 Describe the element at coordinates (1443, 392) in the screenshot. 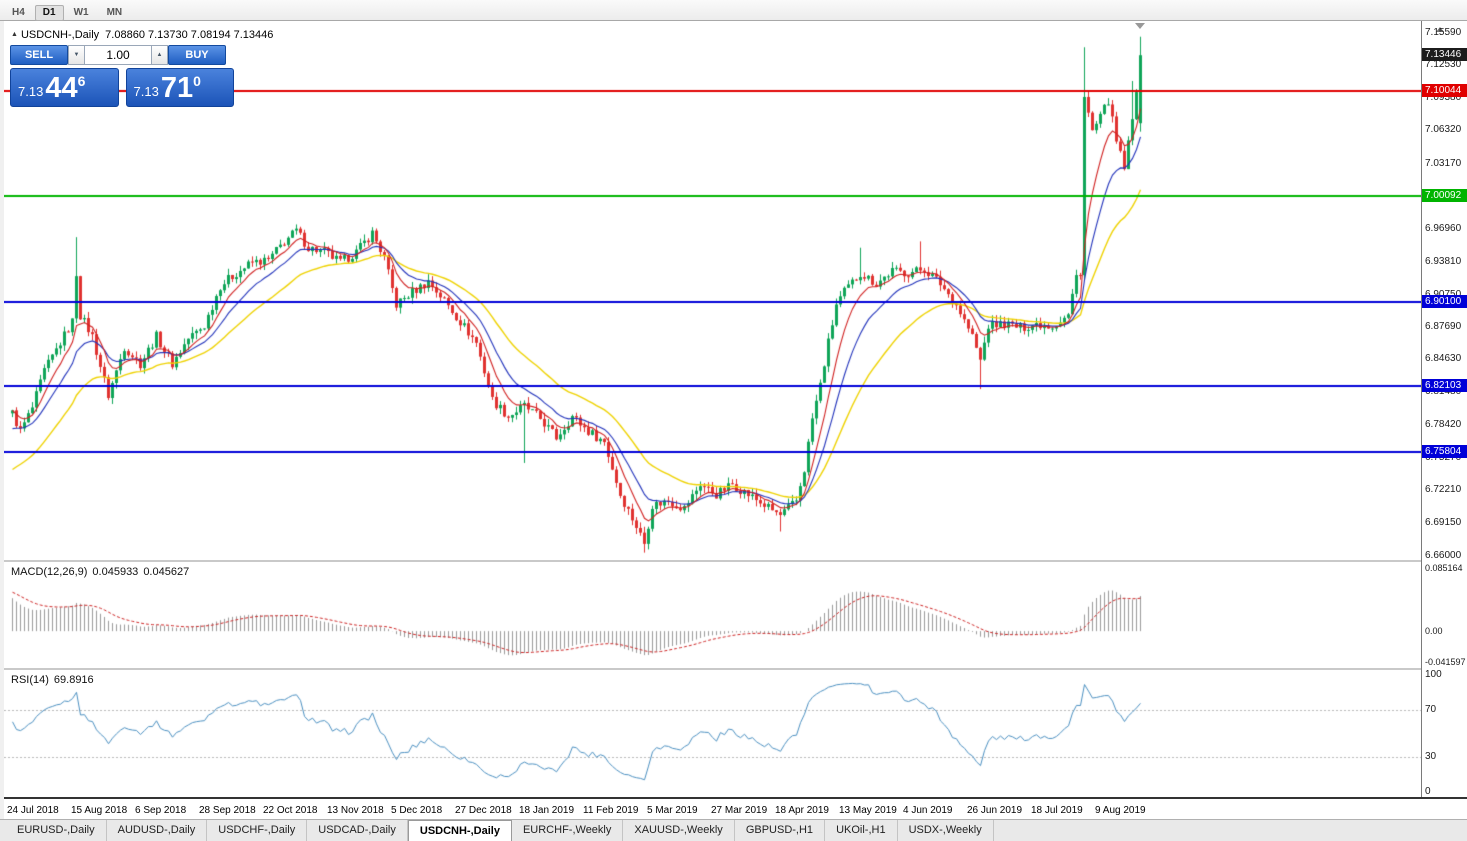

I see `price-axis-tick: 6.81480` at that location.